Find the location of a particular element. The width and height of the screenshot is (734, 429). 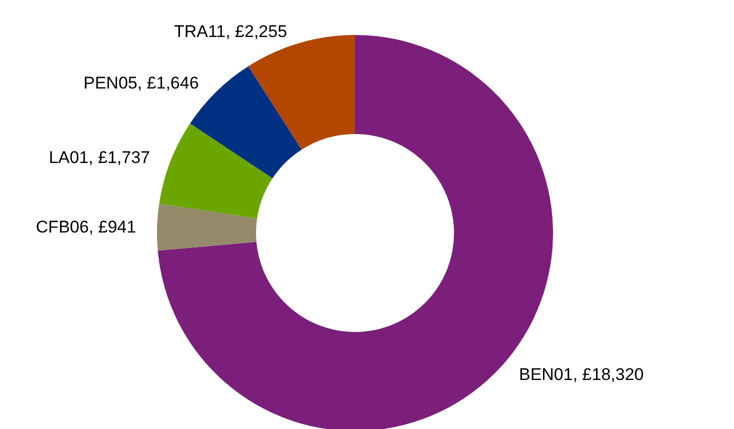

slice-label: BEN01, £18,320 is located at coordinates (581, 374).